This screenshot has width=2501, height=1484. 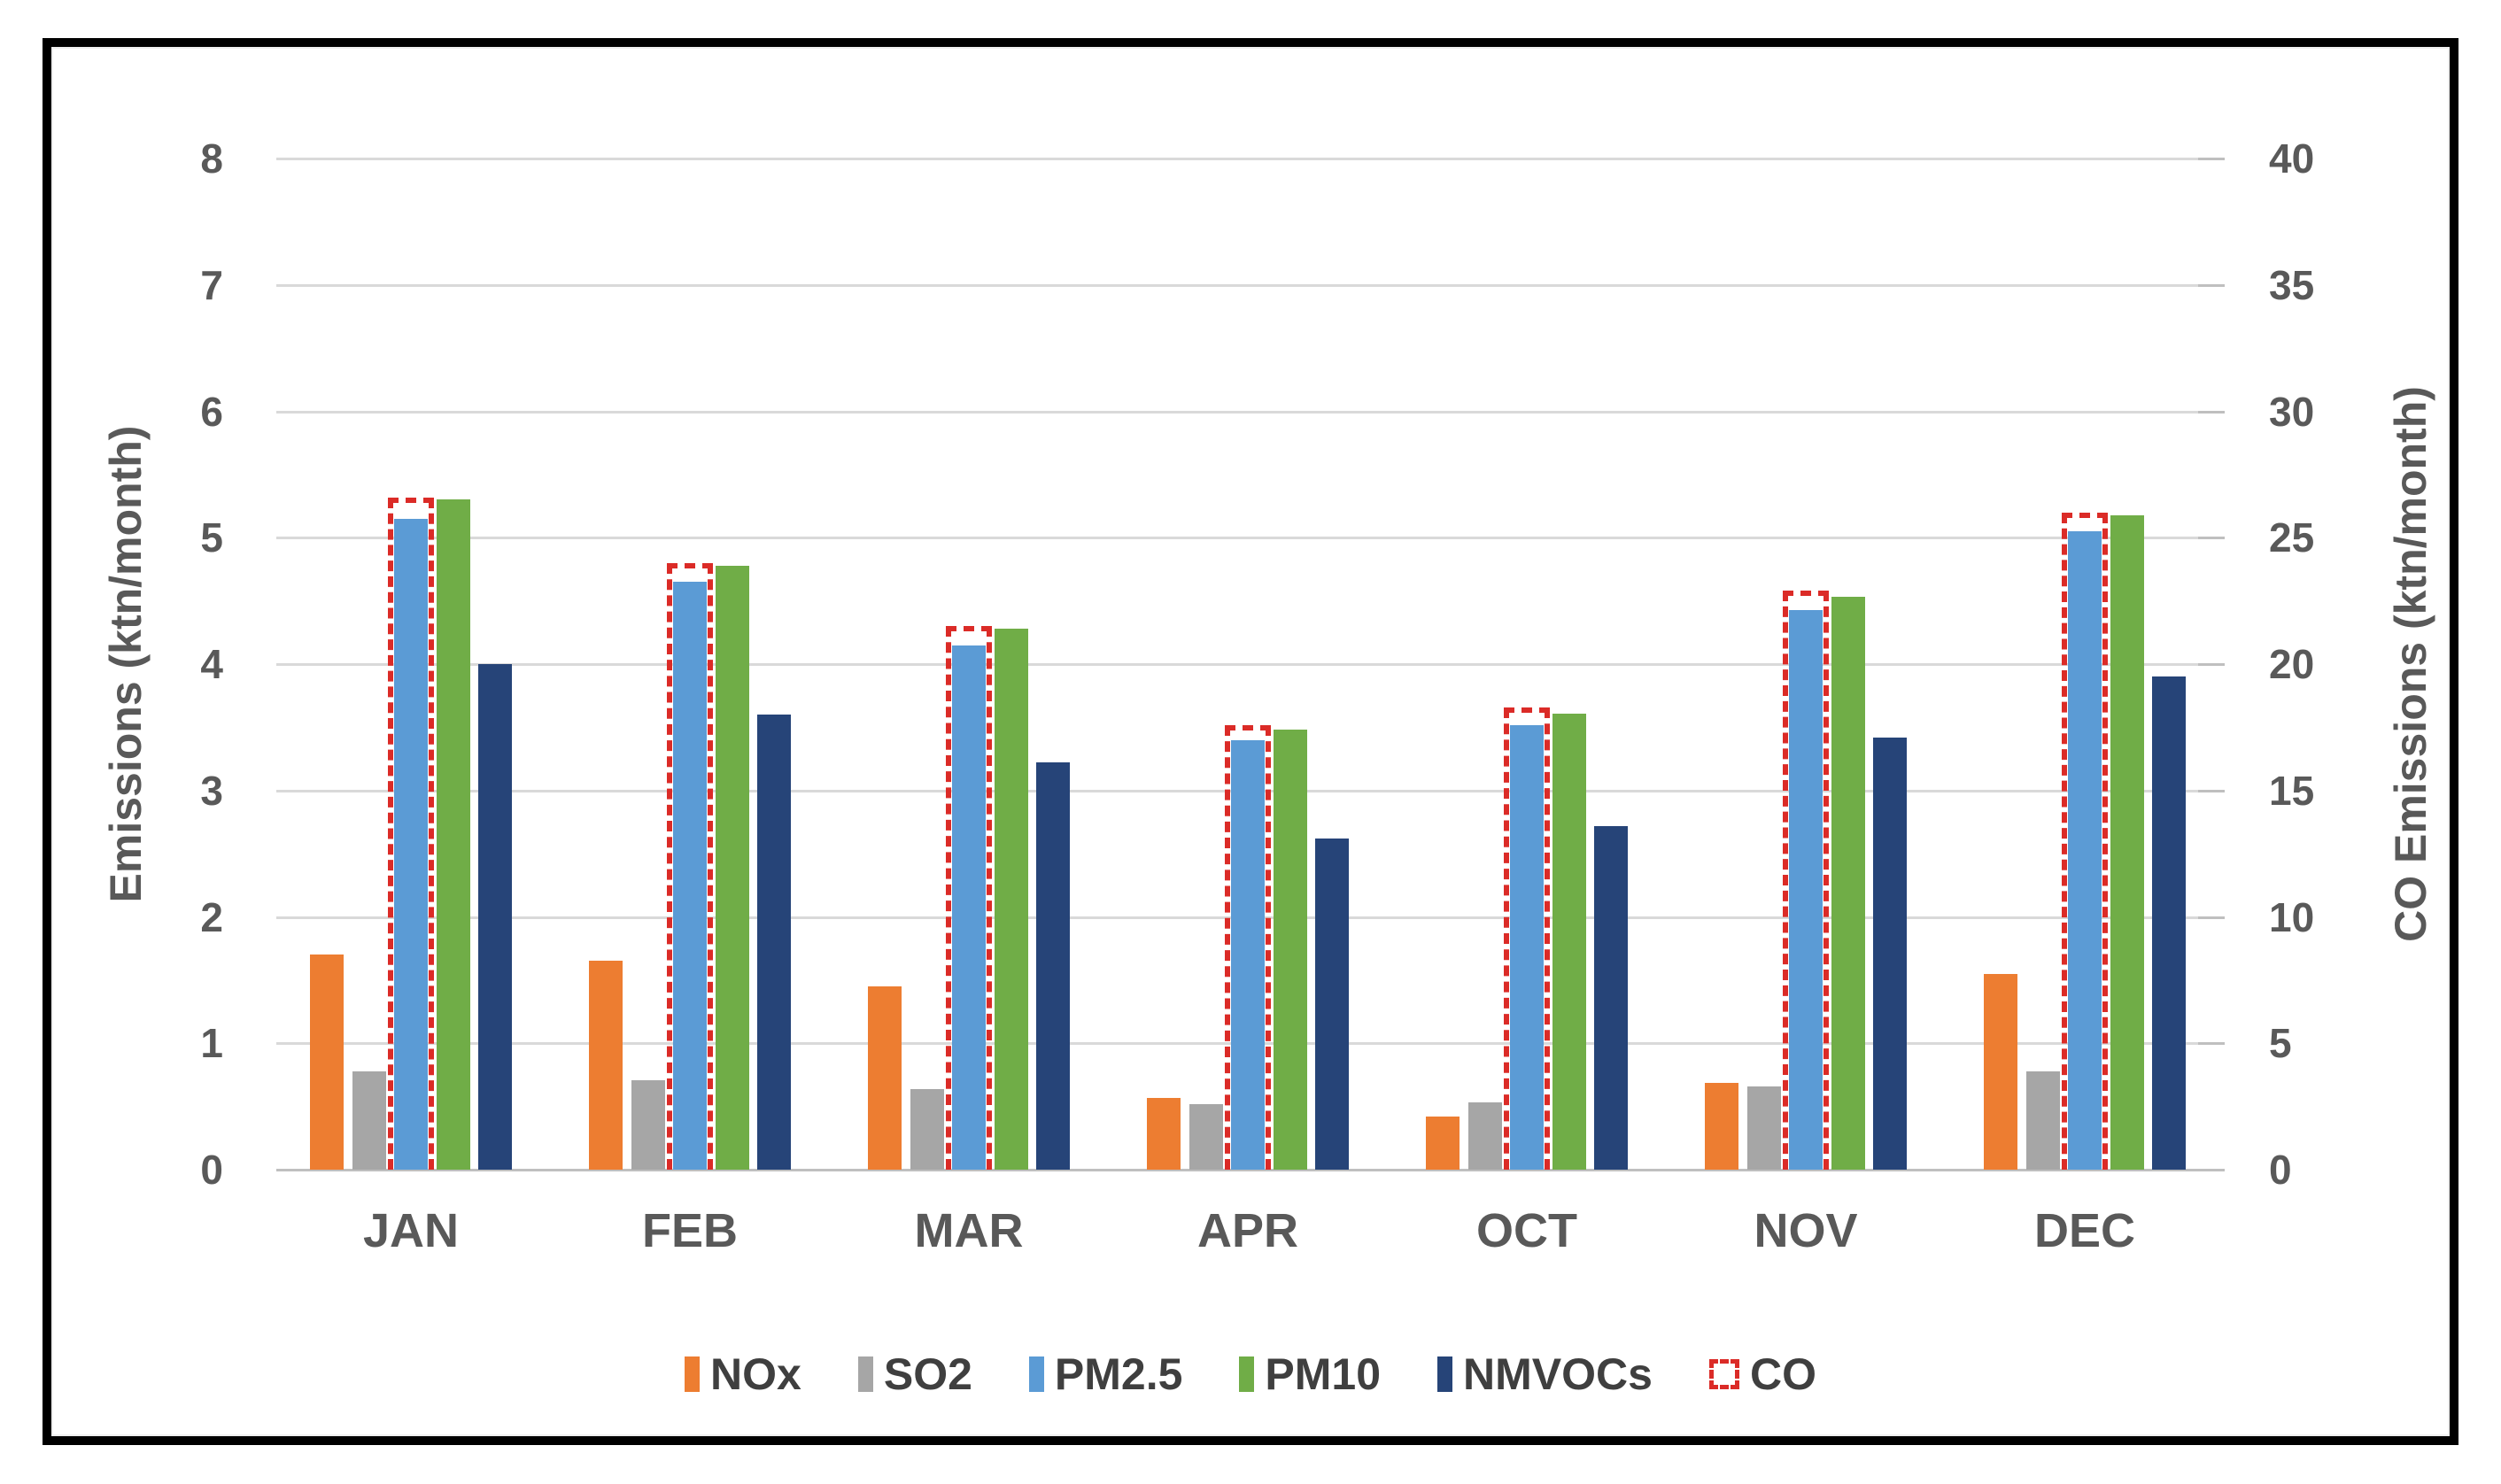 I want to click on co-dashed-box-dec, so click(x=2085, y=841).